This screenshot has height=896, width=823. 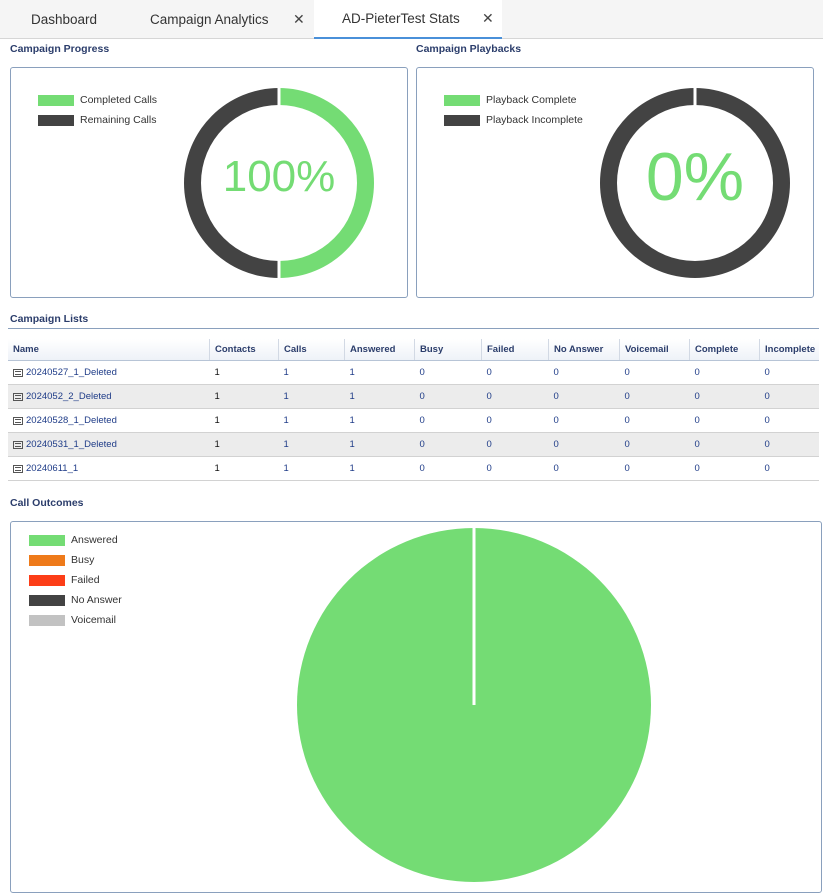 I want to click on cell-name: 20240528_1_Deleted, so click(x=109, y=420).